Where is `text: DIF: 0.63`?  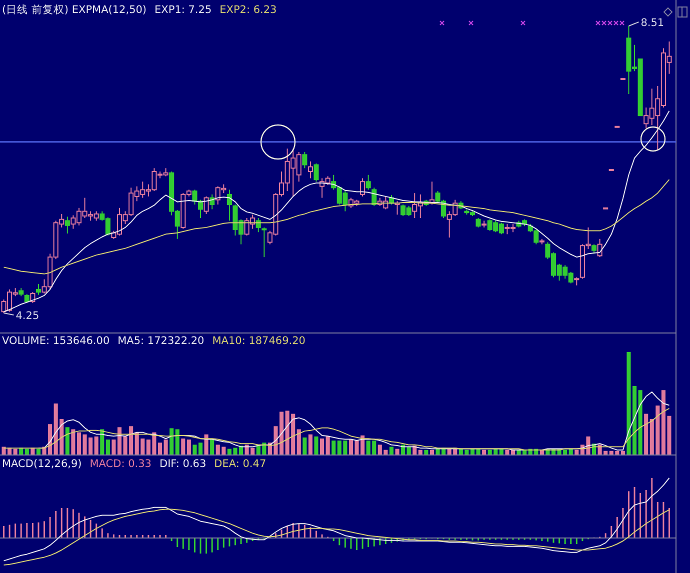 text: DIF: 0.63 is located at coordinates (182, 464).